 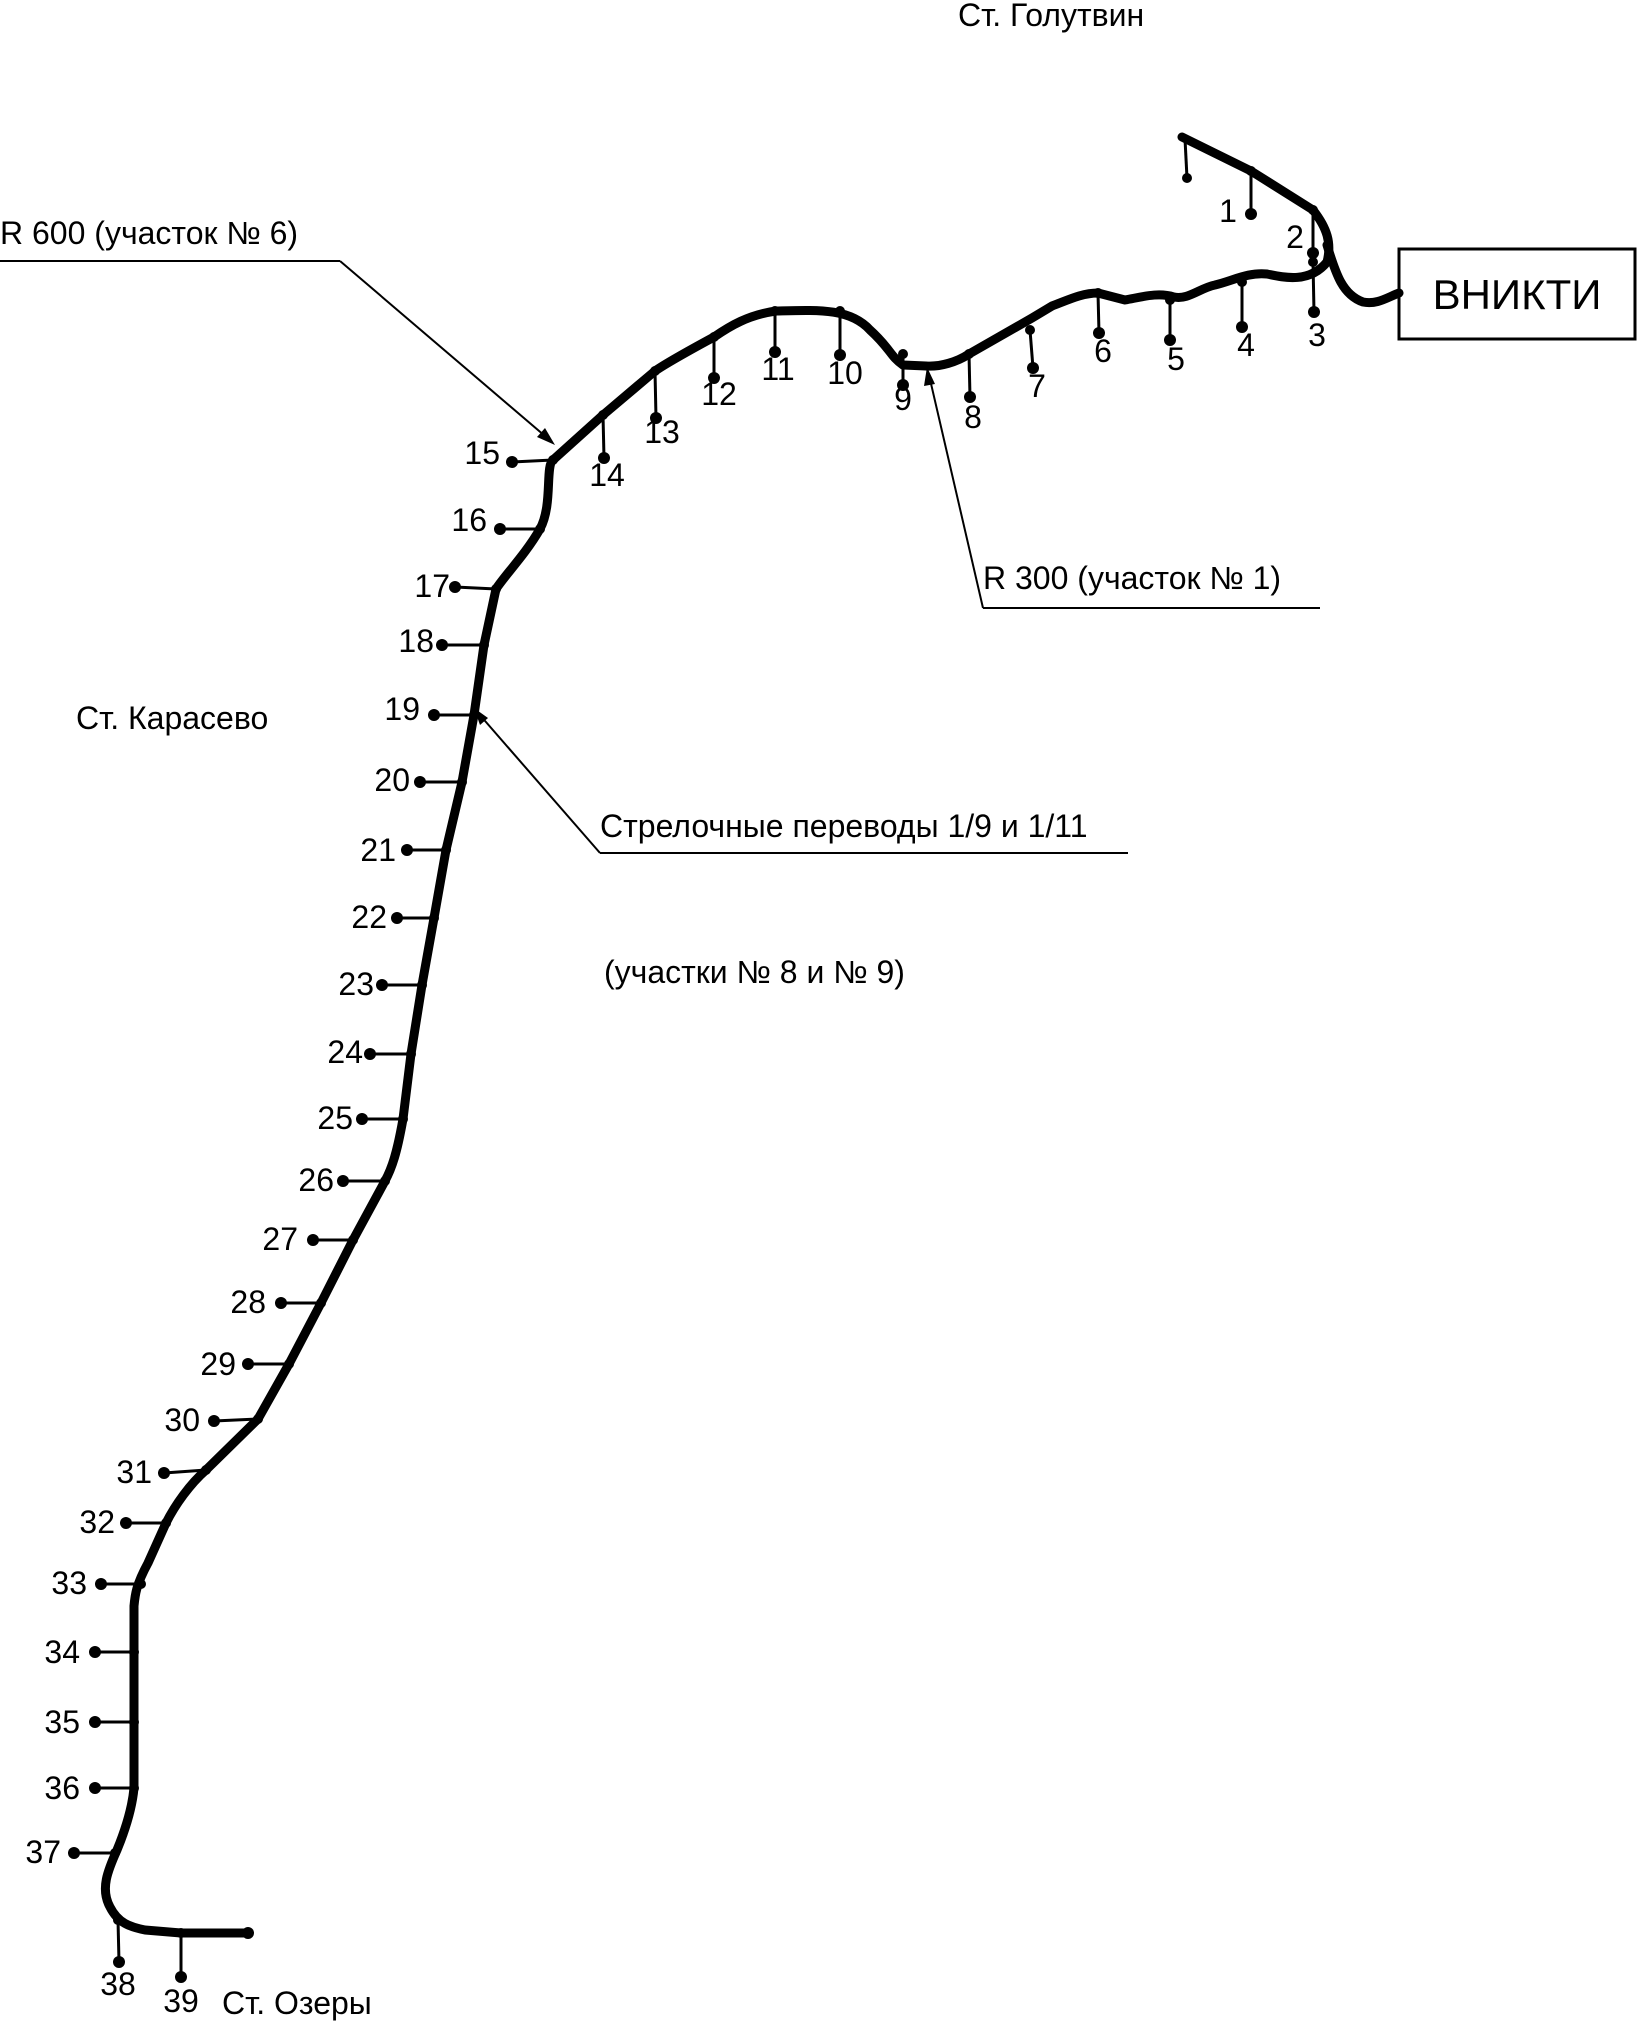 I want to click on marker-point: 12, so click(x=719, y=372).